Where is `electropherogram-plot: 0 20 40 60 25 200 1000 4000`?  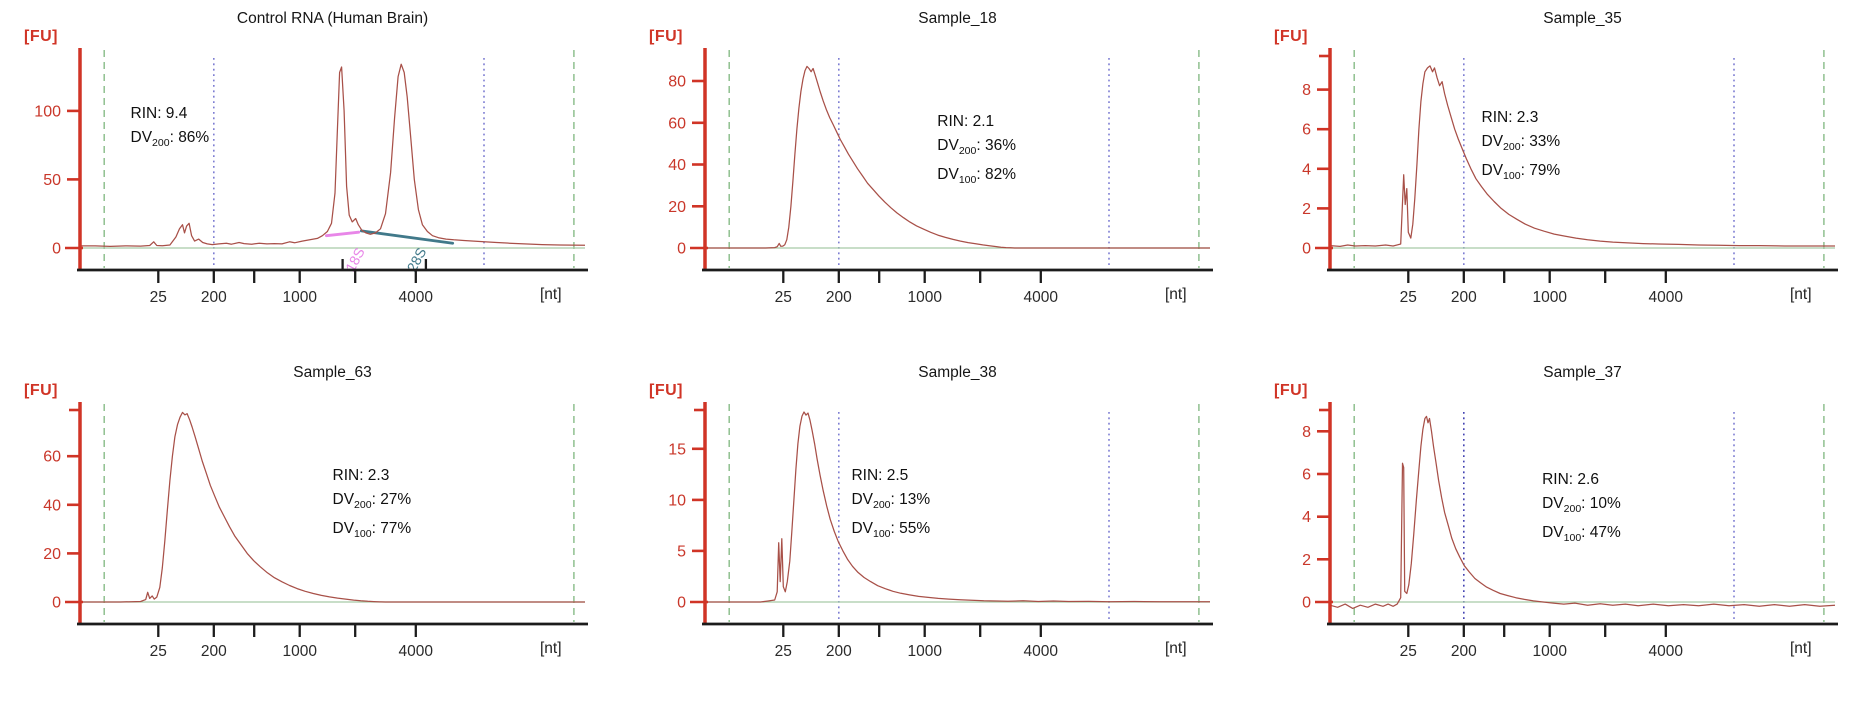 electropherogram-plot: 0 20 40 60 25 200 1000 4000 is located at coordinates (315, 531).